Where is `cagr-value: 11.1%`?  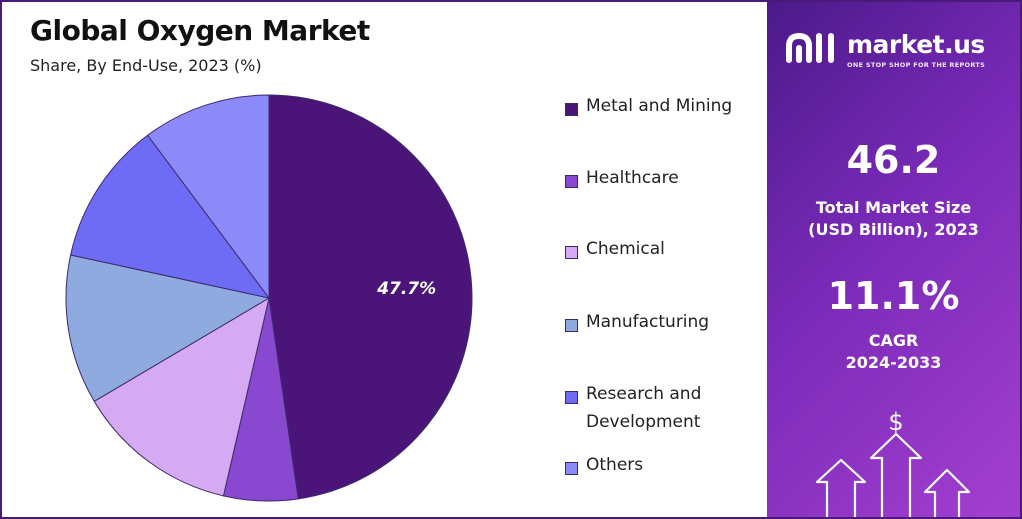
cagr-value: 11.1% is located at coordinates (893, 296).